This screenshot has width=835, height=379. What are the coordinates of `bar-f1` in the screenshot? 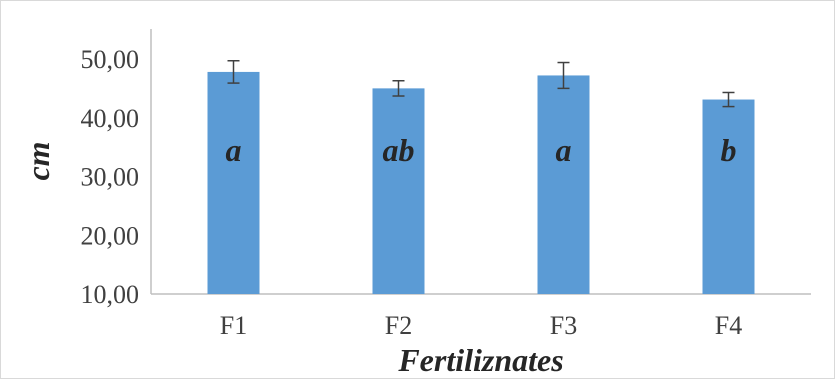 It's located at (233, 182).